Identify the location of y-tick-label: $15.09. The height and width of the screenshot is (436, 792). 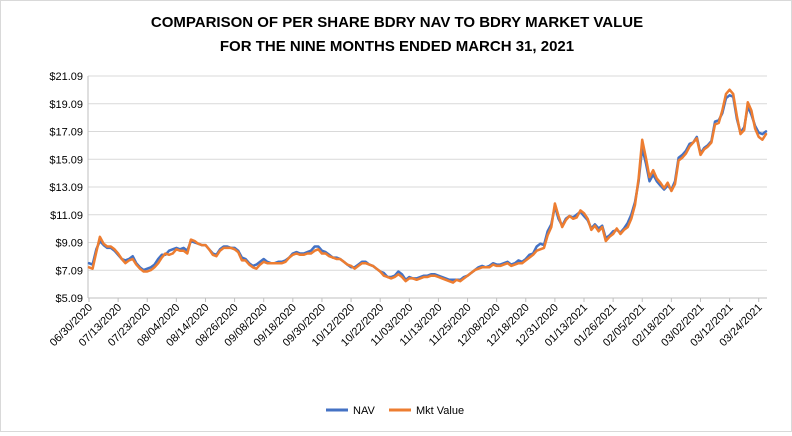
(66, 160).